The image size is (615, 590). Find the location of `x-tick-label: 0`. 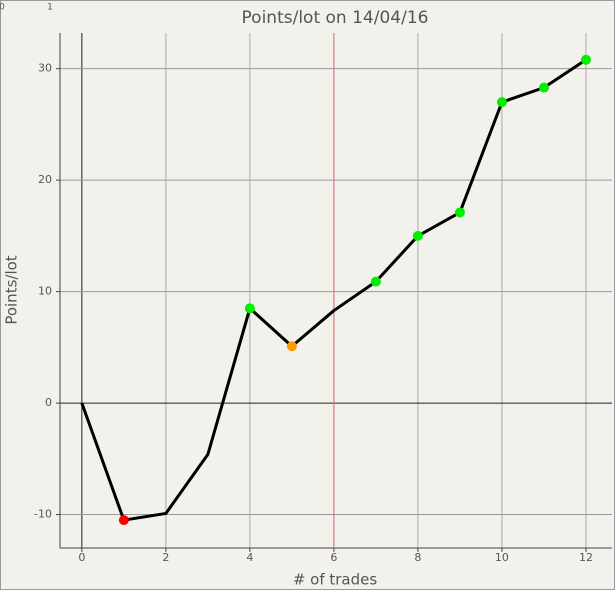

x-tick-label: 0 is located at coordinates (81, 557).